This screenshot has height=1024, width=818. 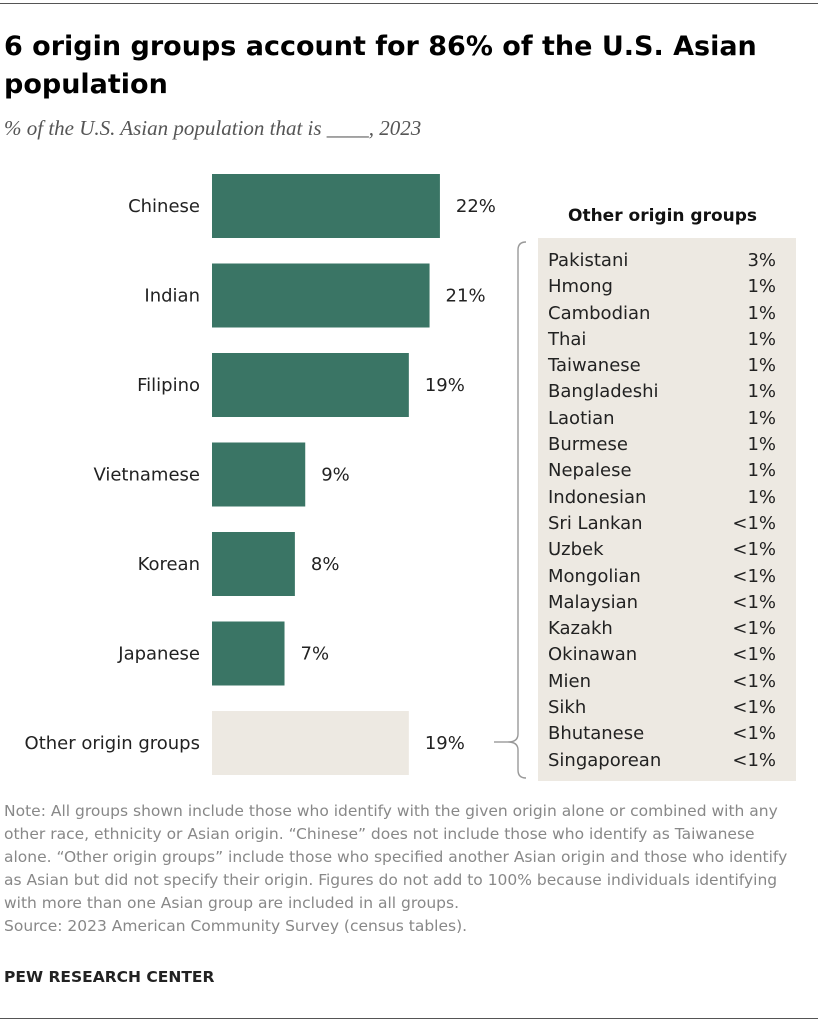 I want to click on list-item: Mongolian <1%, so click(x=662, y=577).